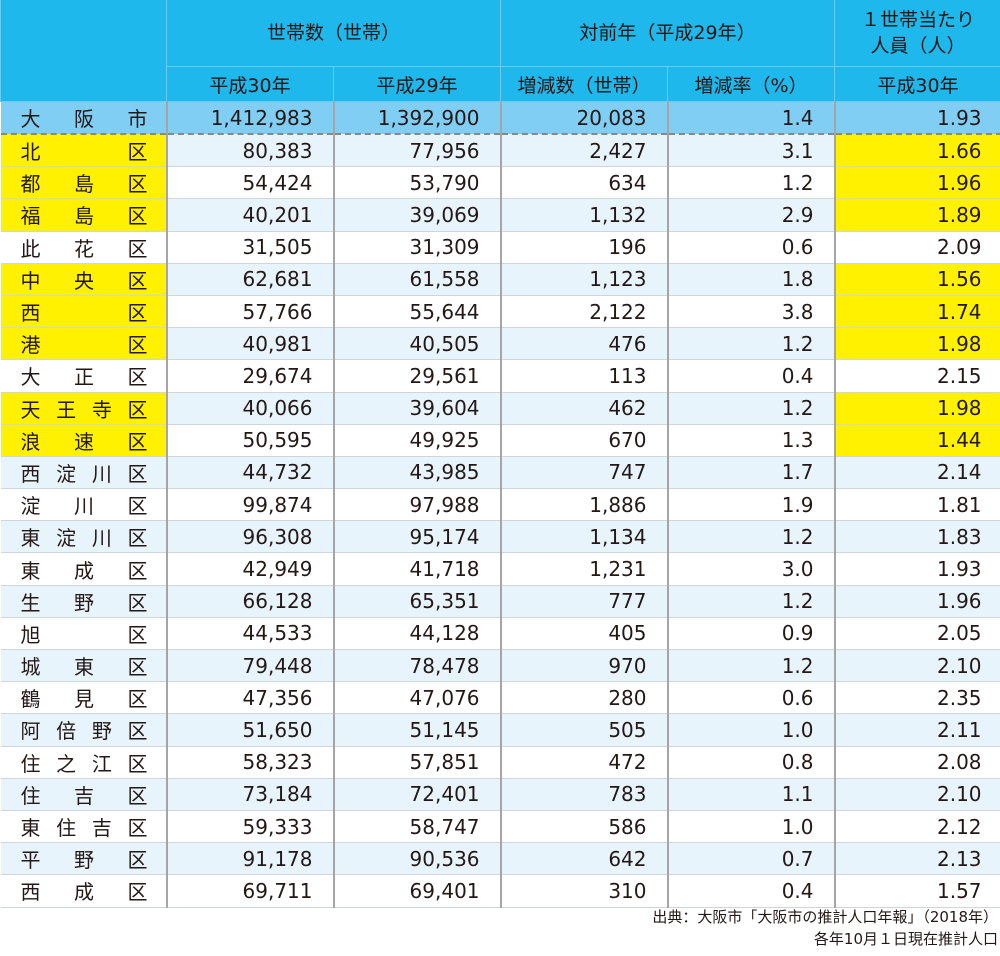 The width and height of the screenshot is (1000, 956). What do you see at coordinates (583, 215) in the screenshot?
I see `cell-change: 1,132` at bounding box center [583, 215].